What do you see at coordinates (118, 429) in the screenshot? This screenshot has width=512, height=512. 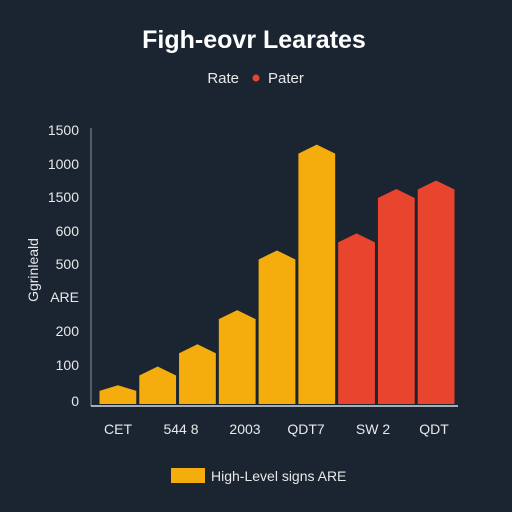 I see `x-tick-label: CET` at bounding box center [118, 429].